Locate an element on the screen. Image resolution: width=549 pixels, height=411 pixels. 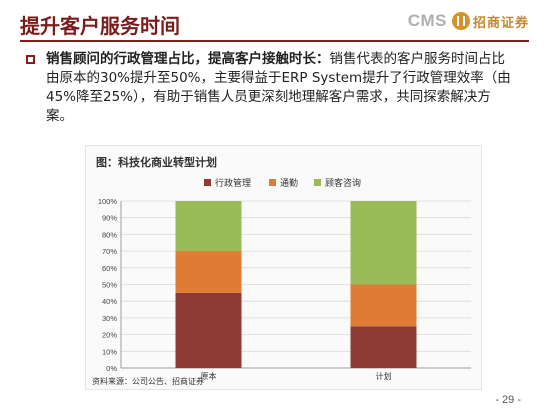
x-tick-label-1: 计划 is located at coordinates (384, 376).